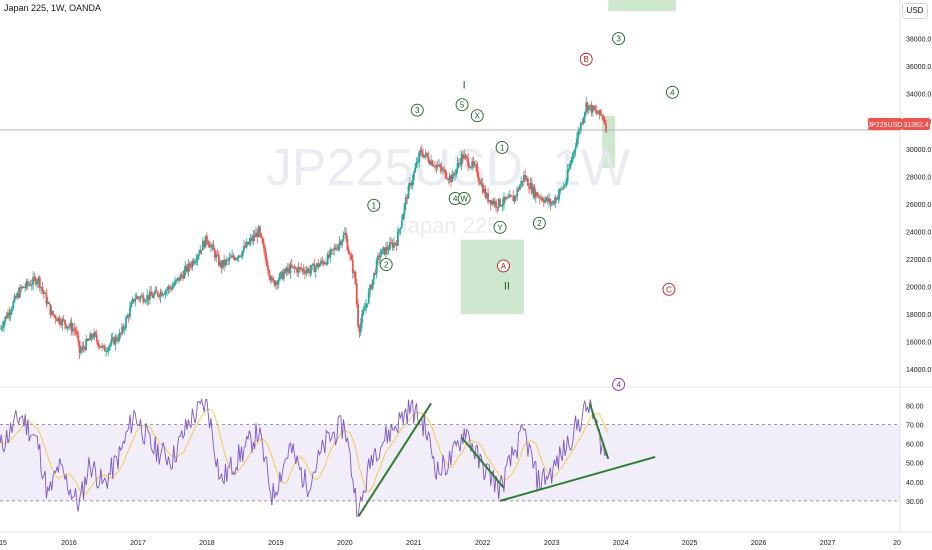 The width and height of the screenshot is (932, 550). What do you see at coordinates (918, 370) in the screenshot?
I see `price-tick-label: 14000.0` at bounding box center [918, 370].